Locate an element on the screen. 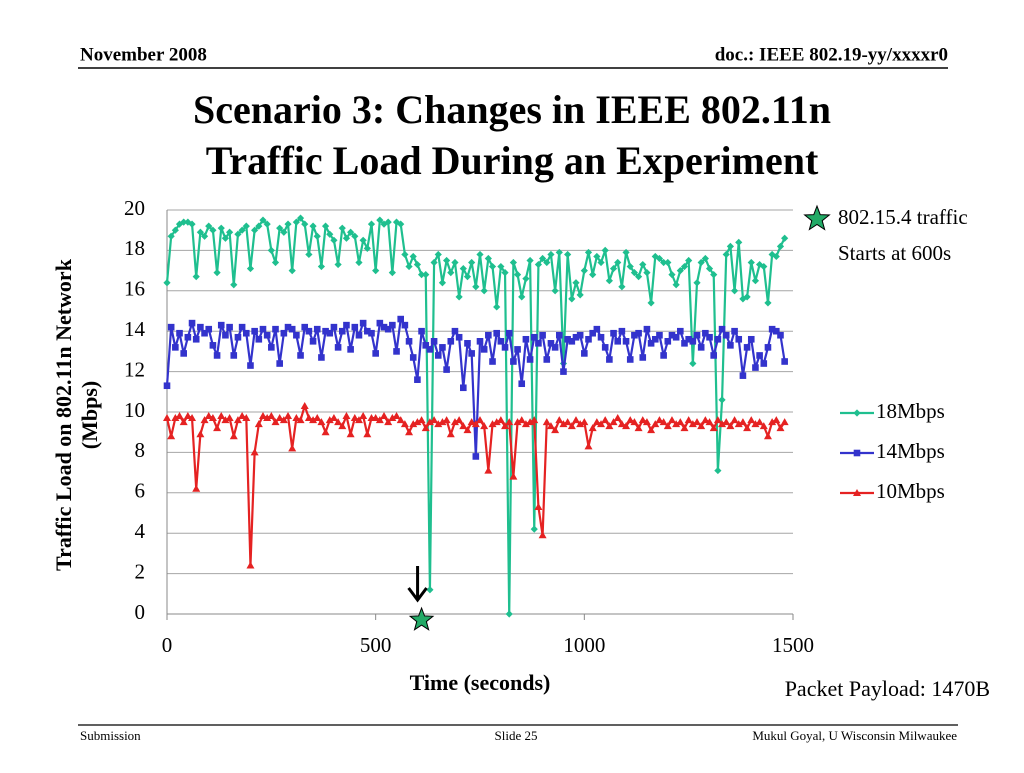 This screenshot has height=773, width=1024. annotation-line: Starts at 600s is located at coordinates (894, 253).